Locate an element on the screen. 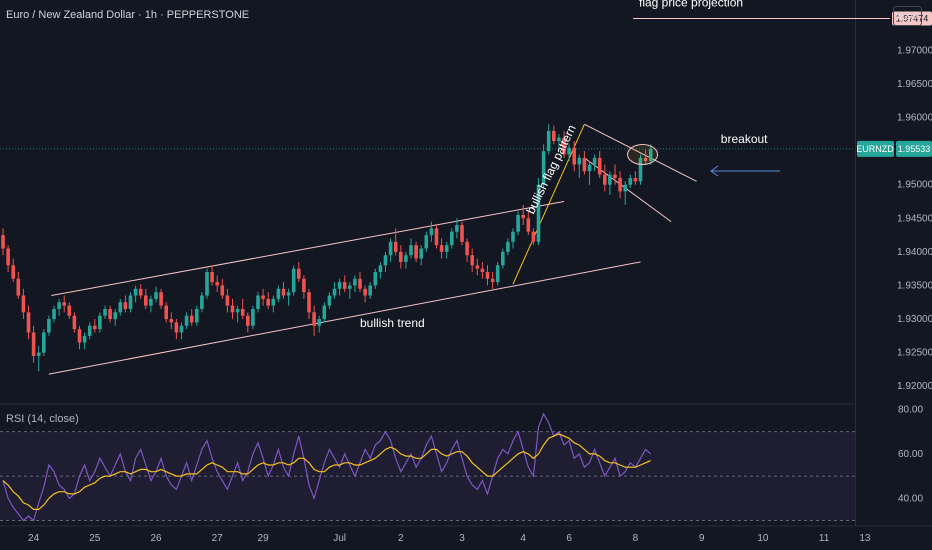 Image resolution: width=932 pixels, height=550 pixels. annotation-bullish-trend: bullish trend is located at coordinates (392, 323).